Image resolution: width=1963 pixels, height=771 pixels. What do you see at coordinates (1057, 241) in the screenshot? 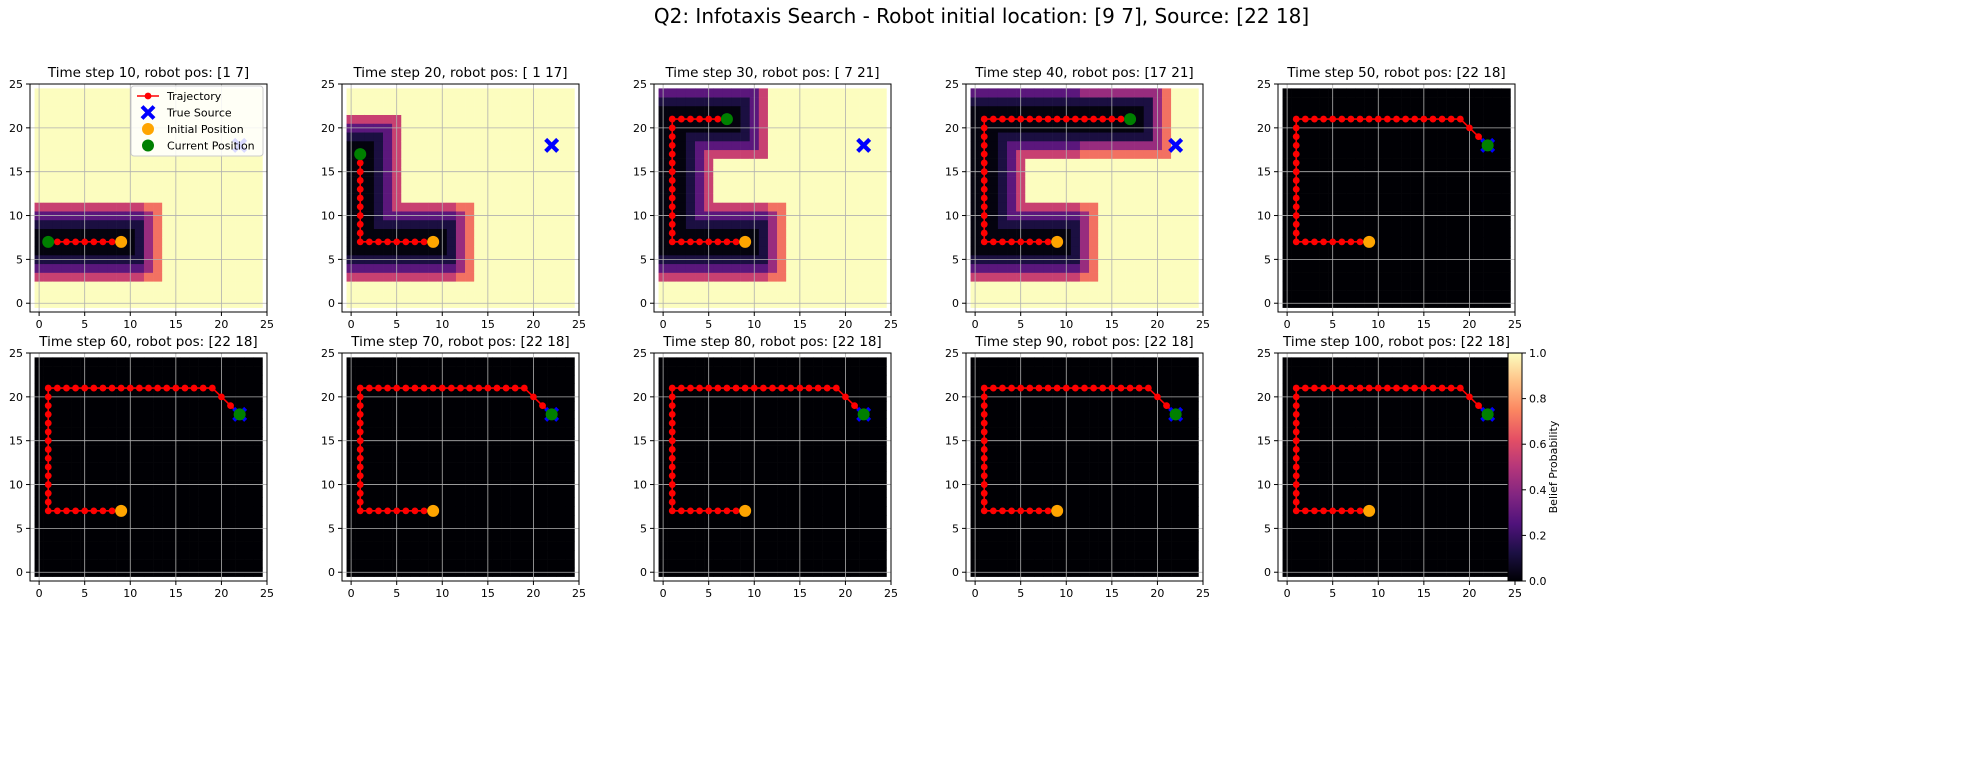
I see `initial-position-marker` at bounding box center [1057, 241].